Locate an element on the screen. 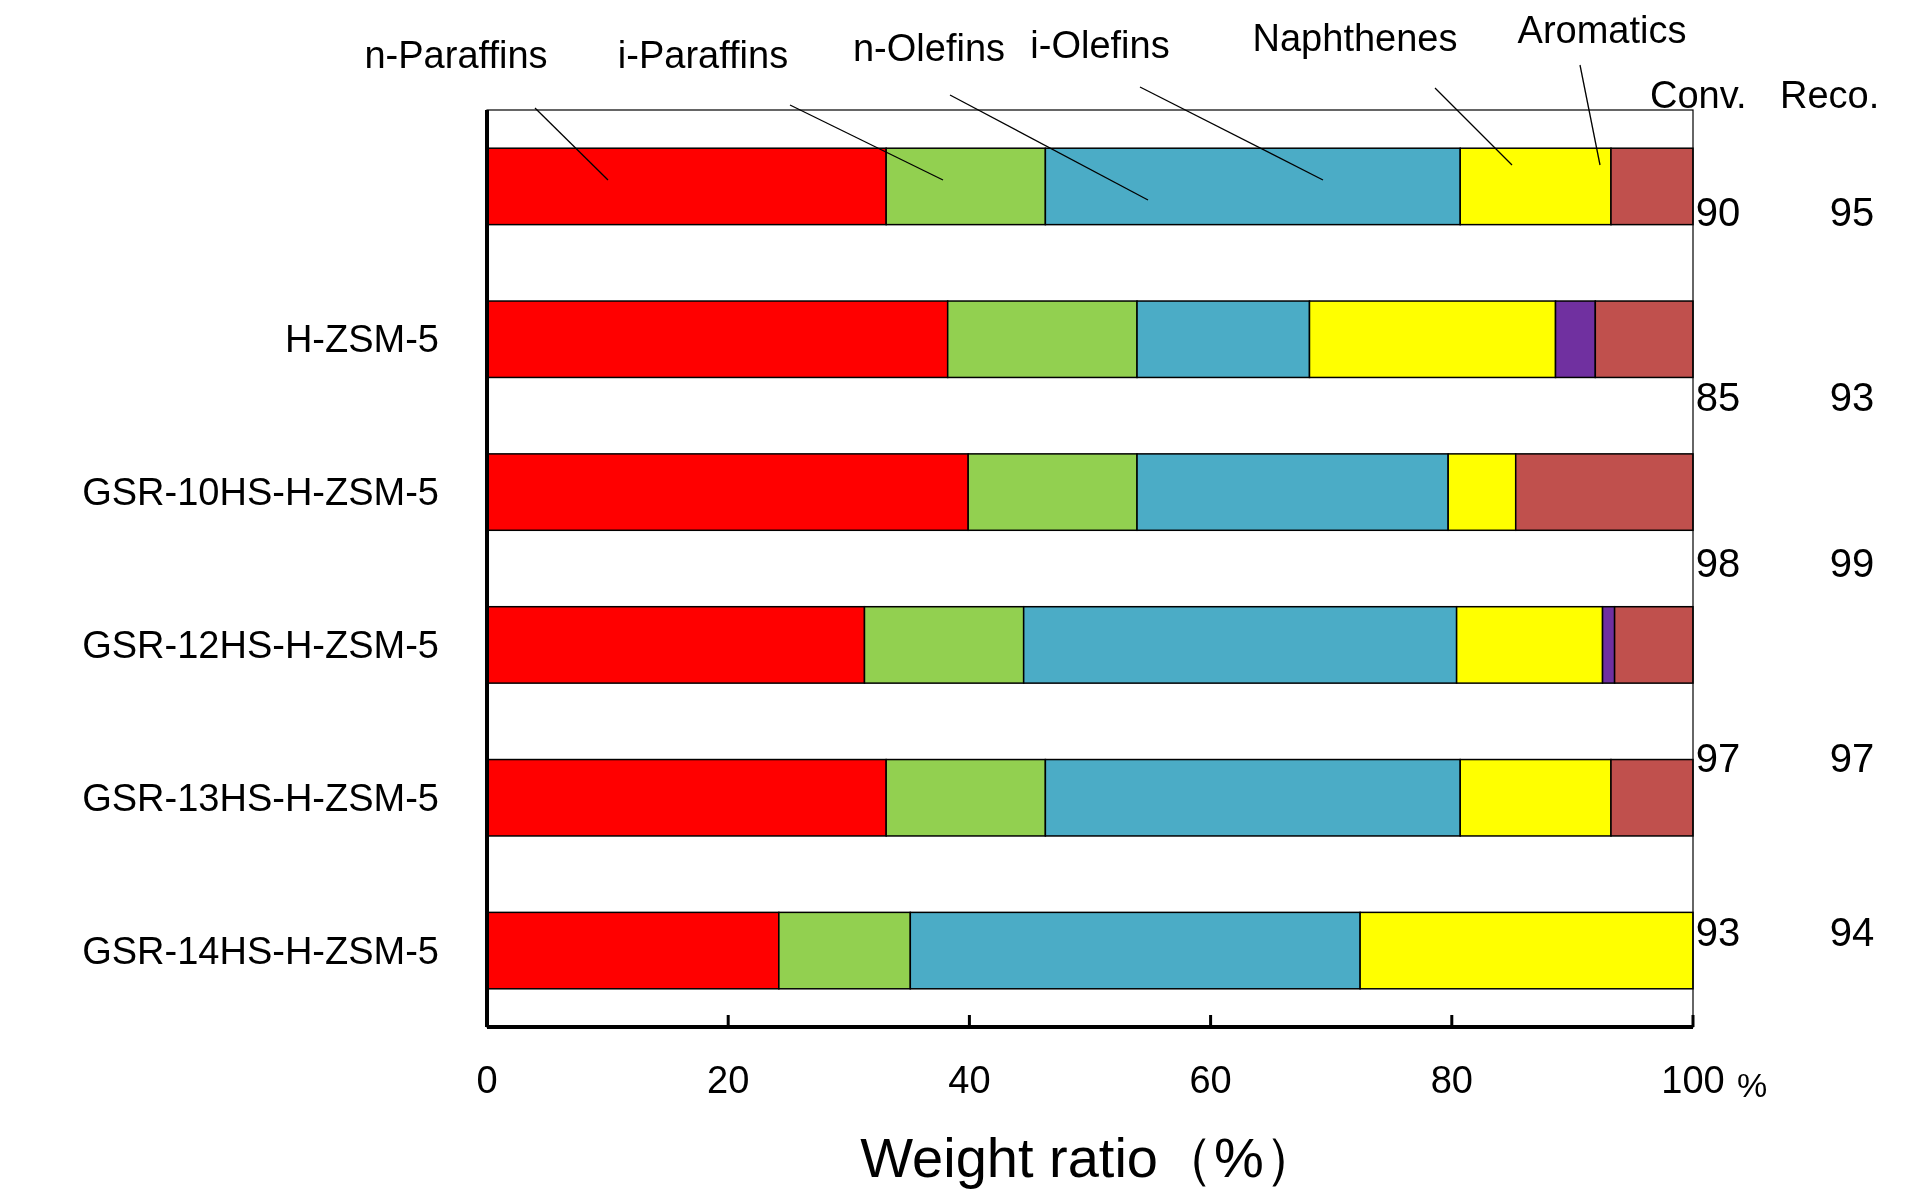 The image size is (1917, 1193). x-axis-title: Weight ratio（%） is located at coordinates (1090, 1157).